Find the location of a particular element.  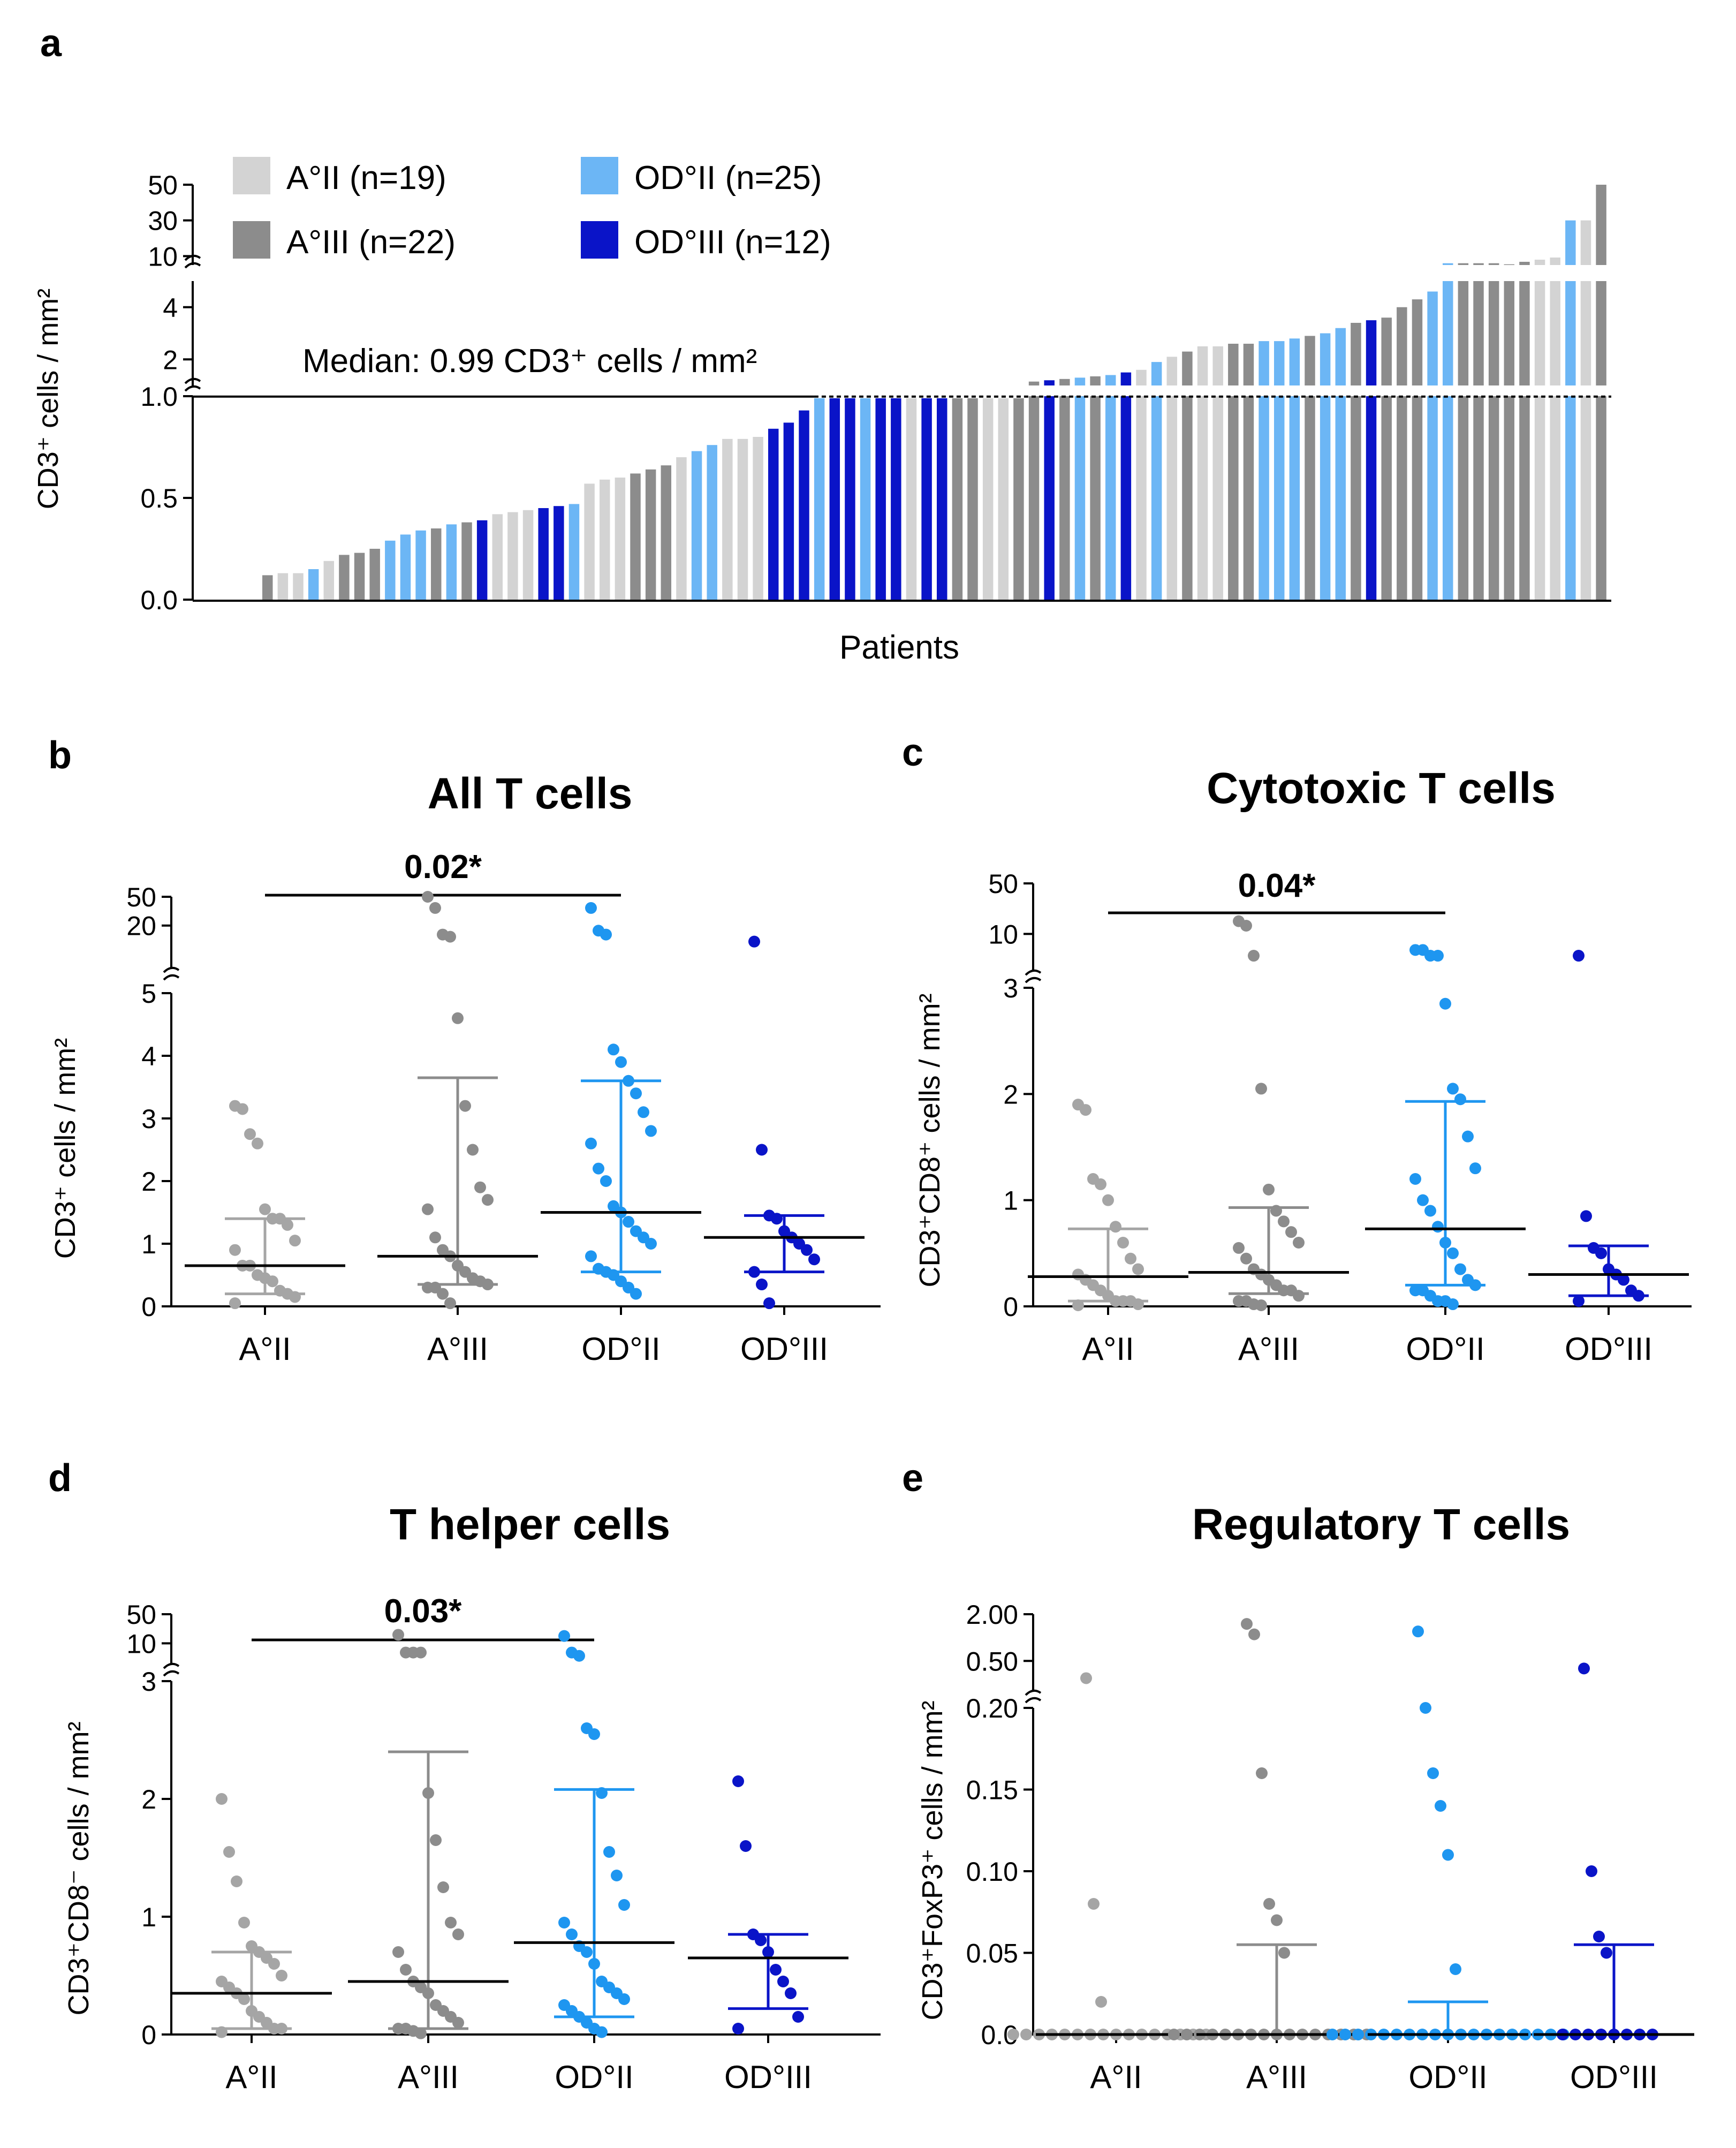

panel-d-x-tick-label: OD°II is located at coordinates (594, 2077).